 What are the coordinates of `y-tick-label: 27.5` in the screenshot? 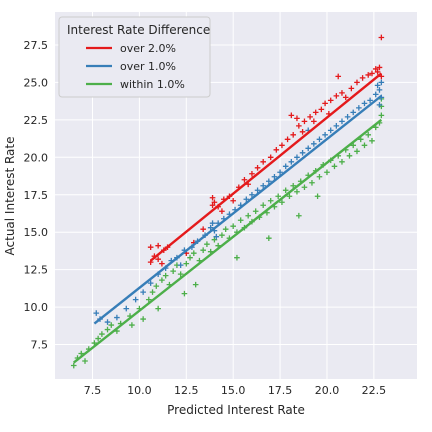 It's located at (36, 45).